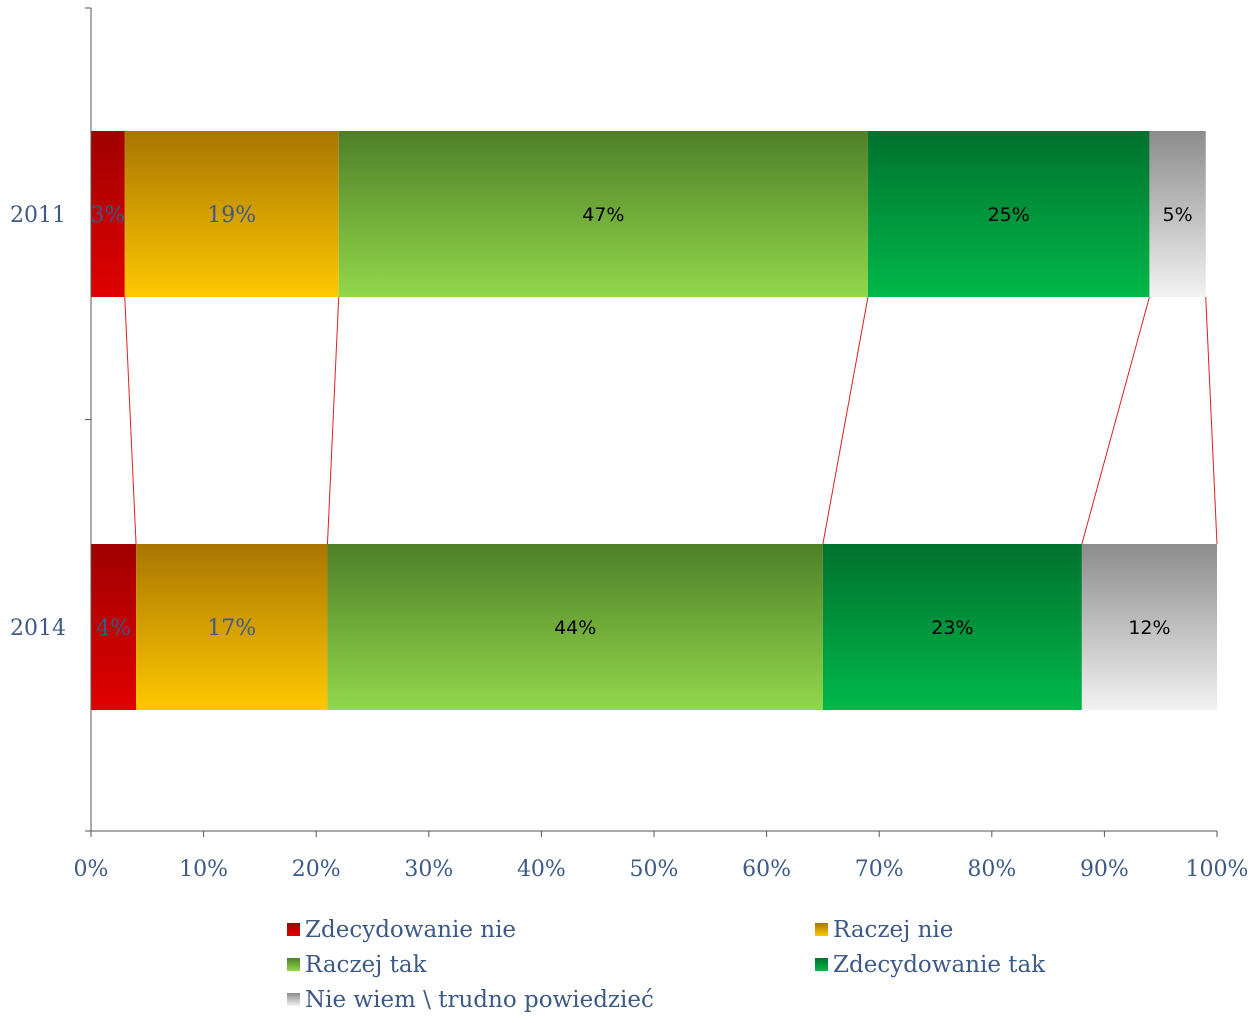  What do you see at coordinates (38, 628) in the screenshot?
I see `category-label: 2014` at bounding box center [38, 628].